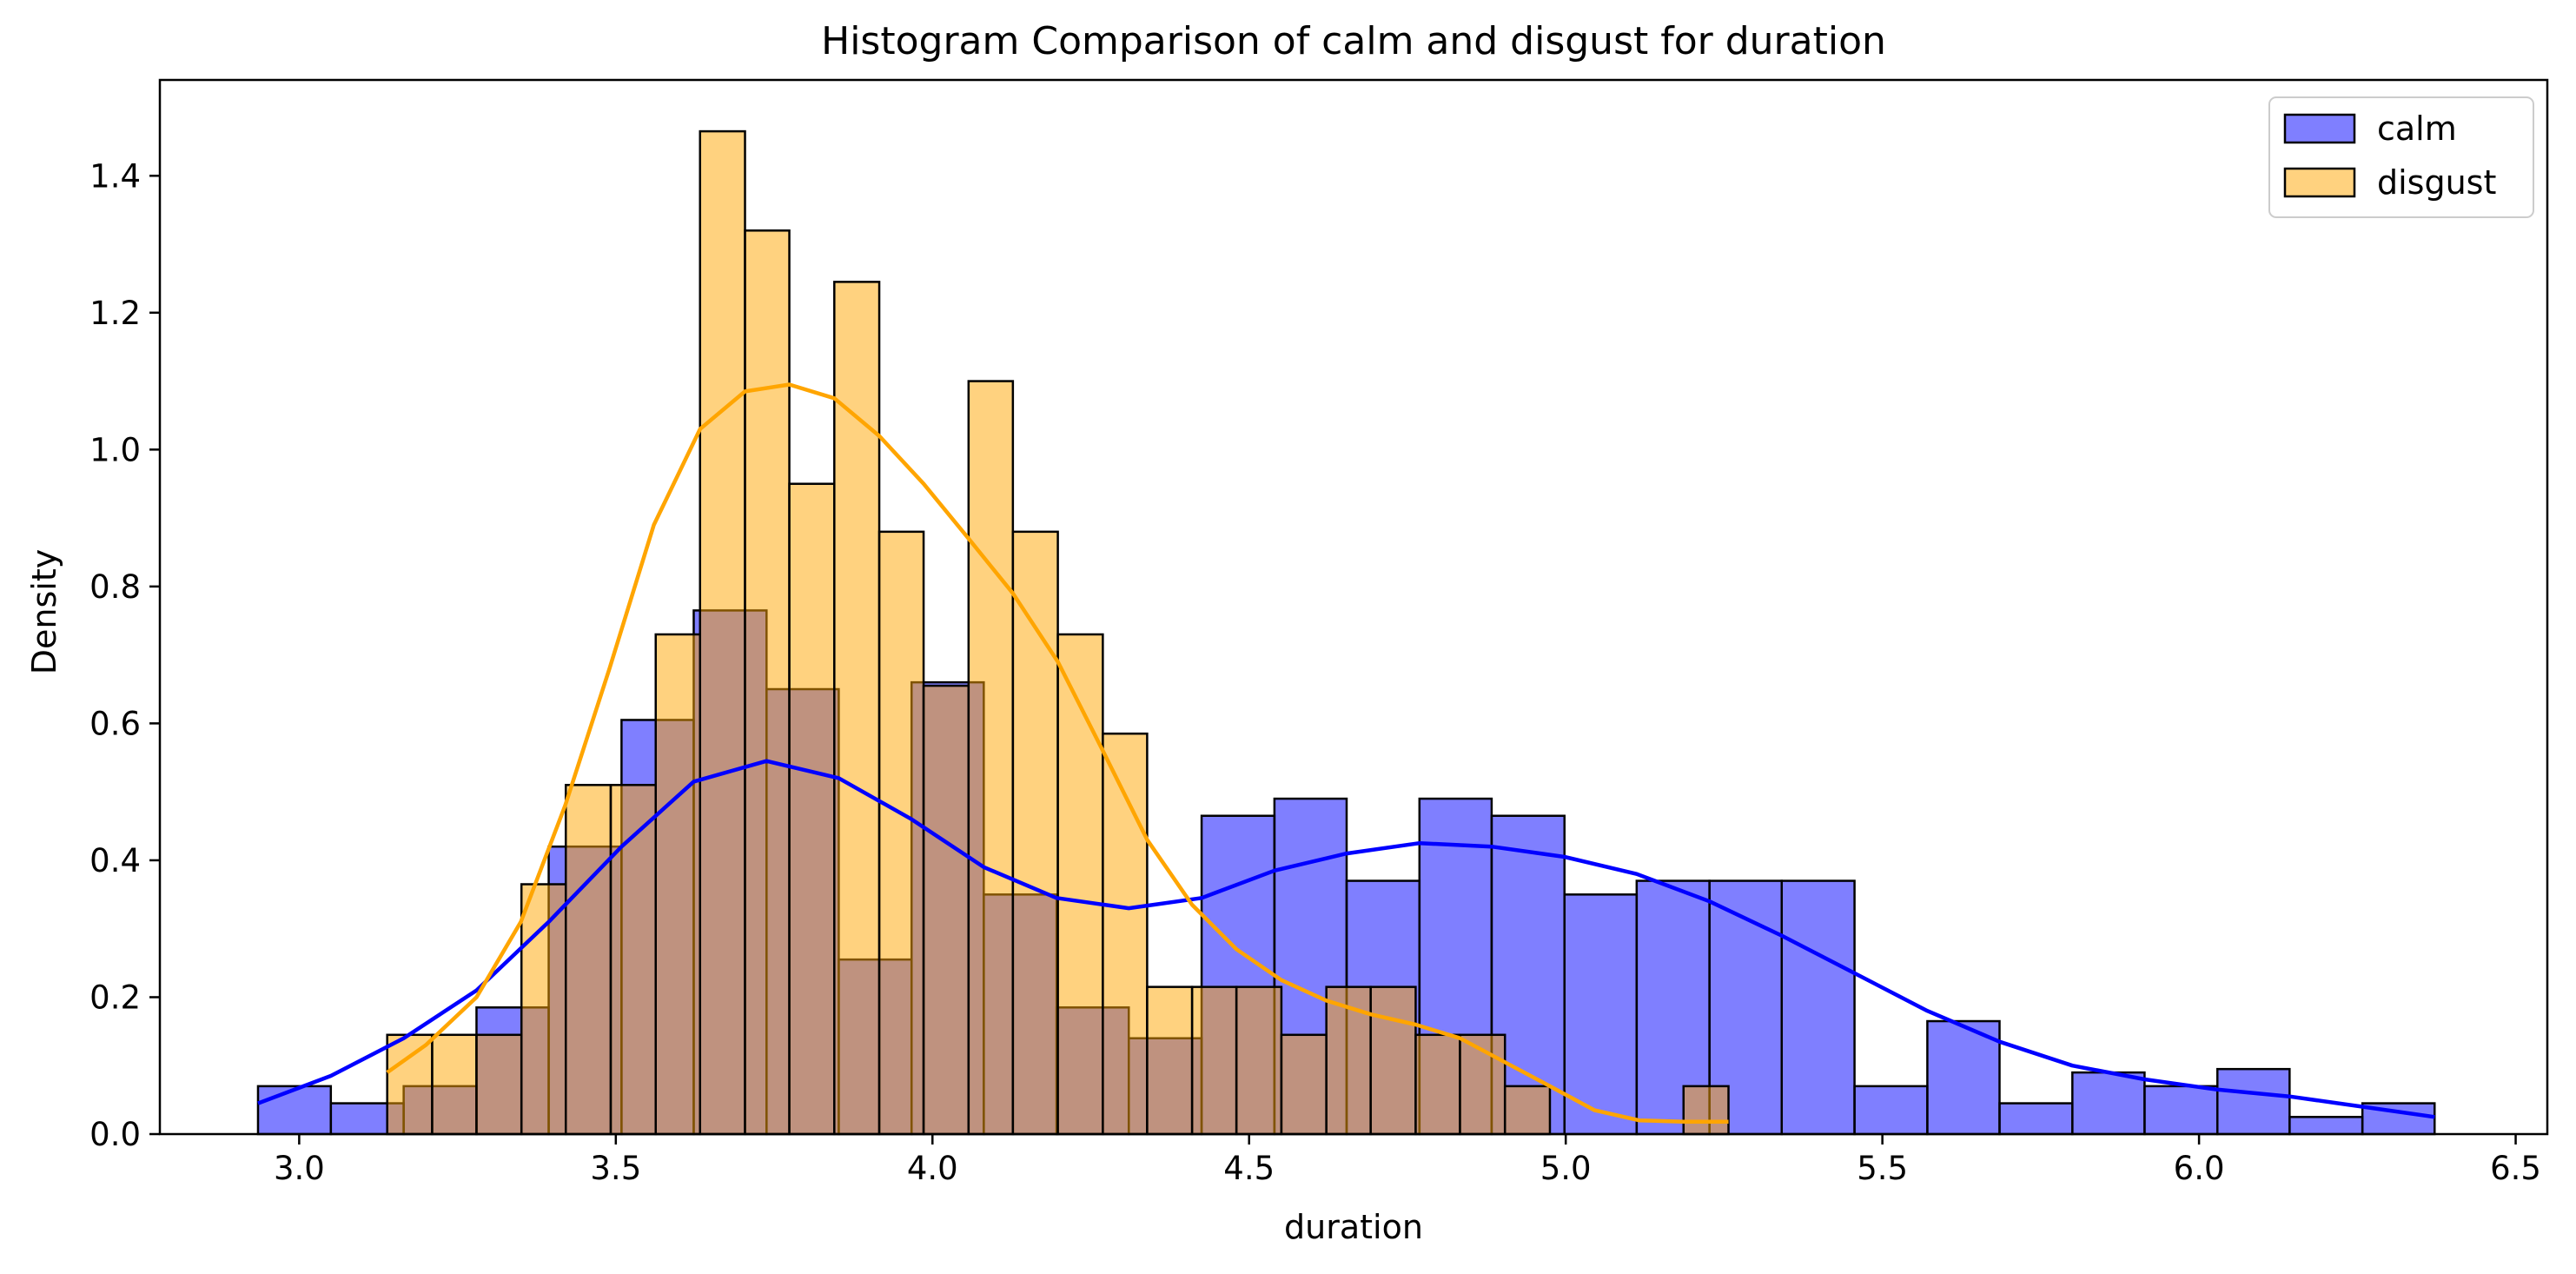 This screenshot has width=2576, height=1274. I want to click on y-axis-label: Density, so click(44, 612).